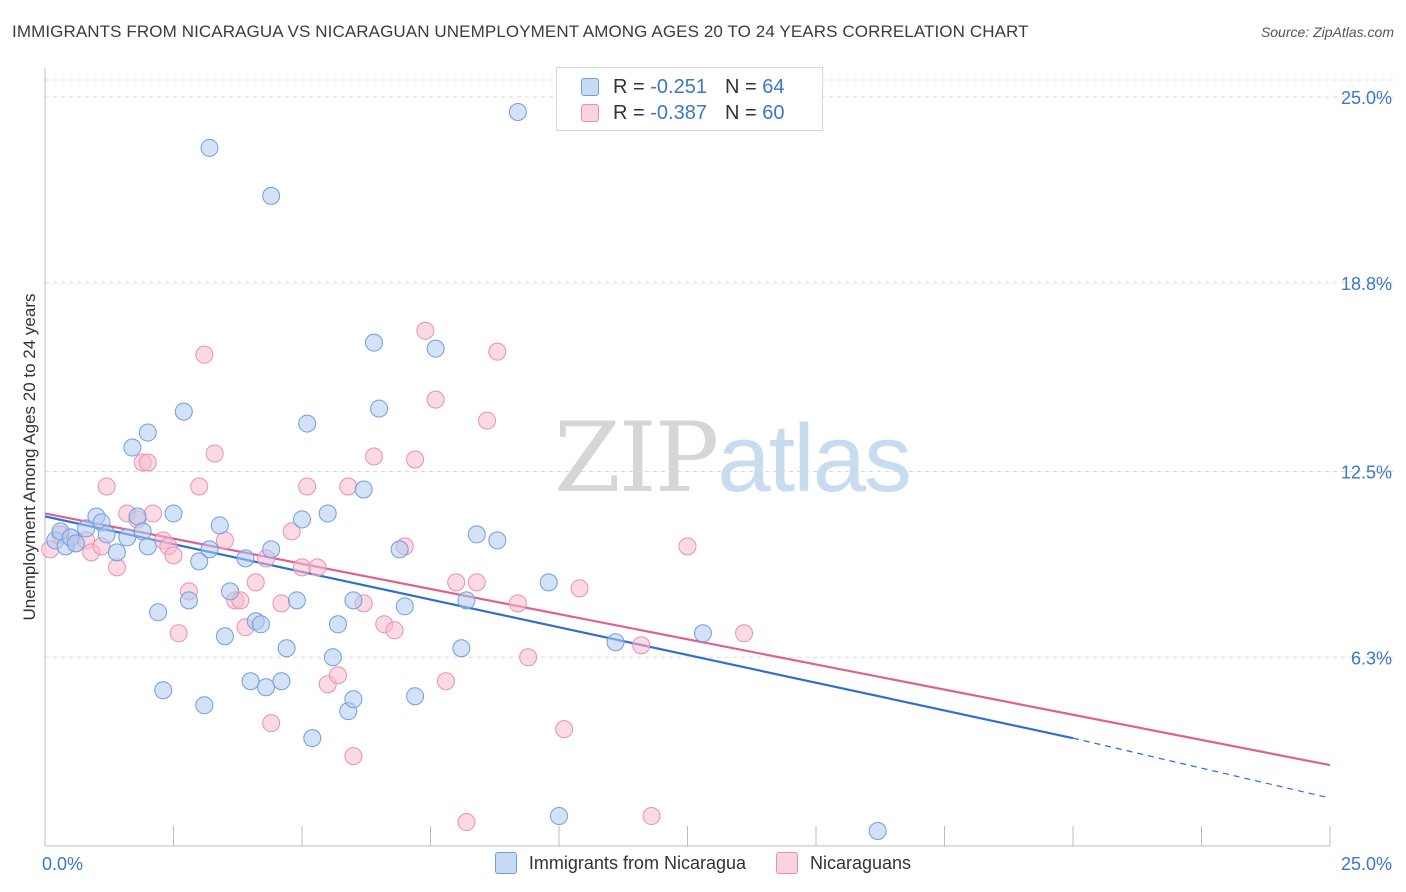 The image size is (1406, 892). I want to click on trend-line-immigrants-extension, so click(1201, 768).